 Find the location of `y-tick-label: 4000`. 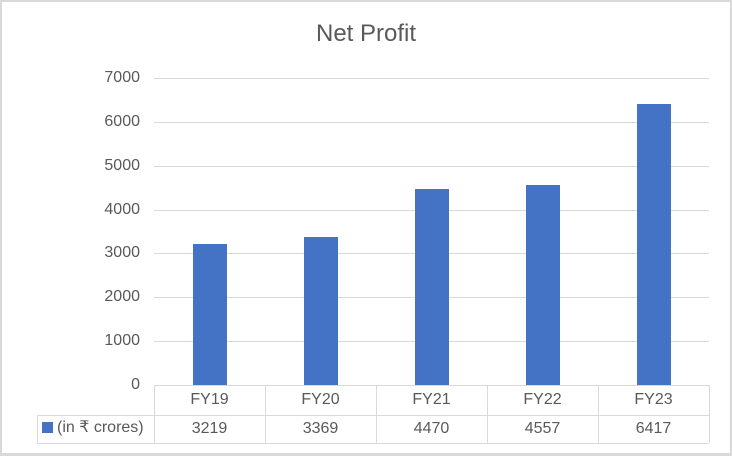

y-tick-label: 4000 is located at coordinates (122, 209).